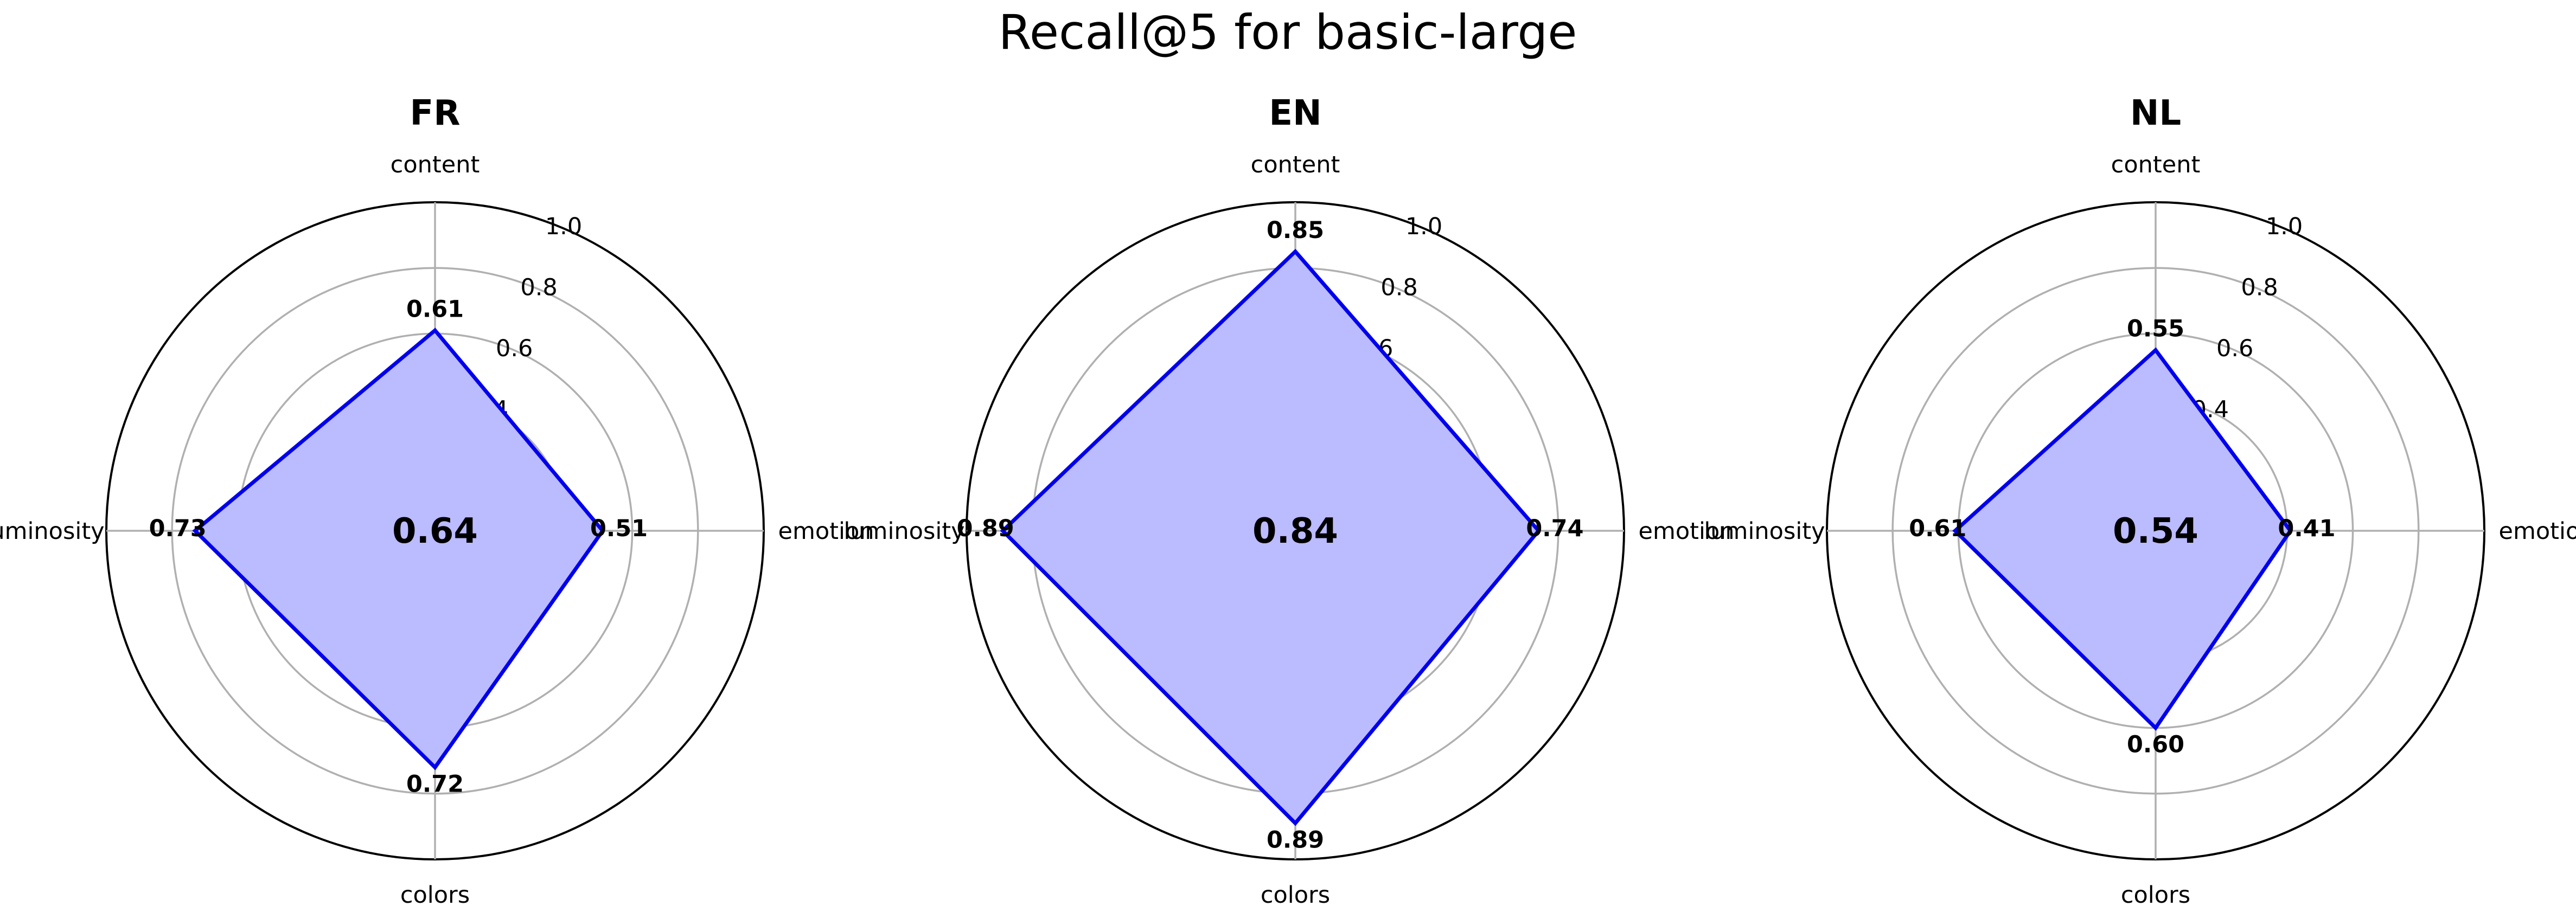  I want to click on value-label-colors: 0.60, so click(2155, 745).